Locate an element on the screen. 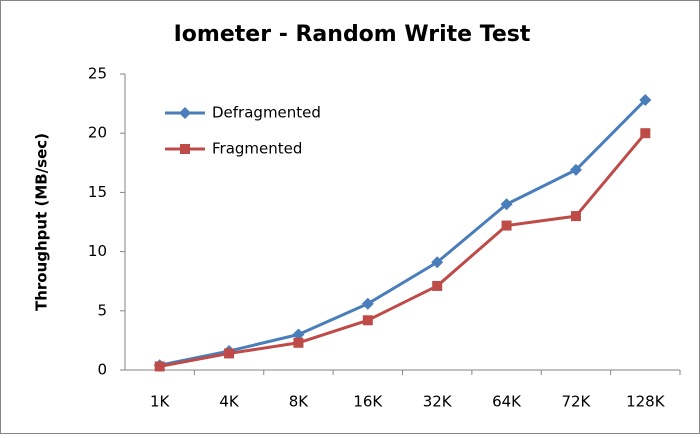 This screenshot has width=700, height=438. legend-label: Defragmented is located at coordinates (266, 113).